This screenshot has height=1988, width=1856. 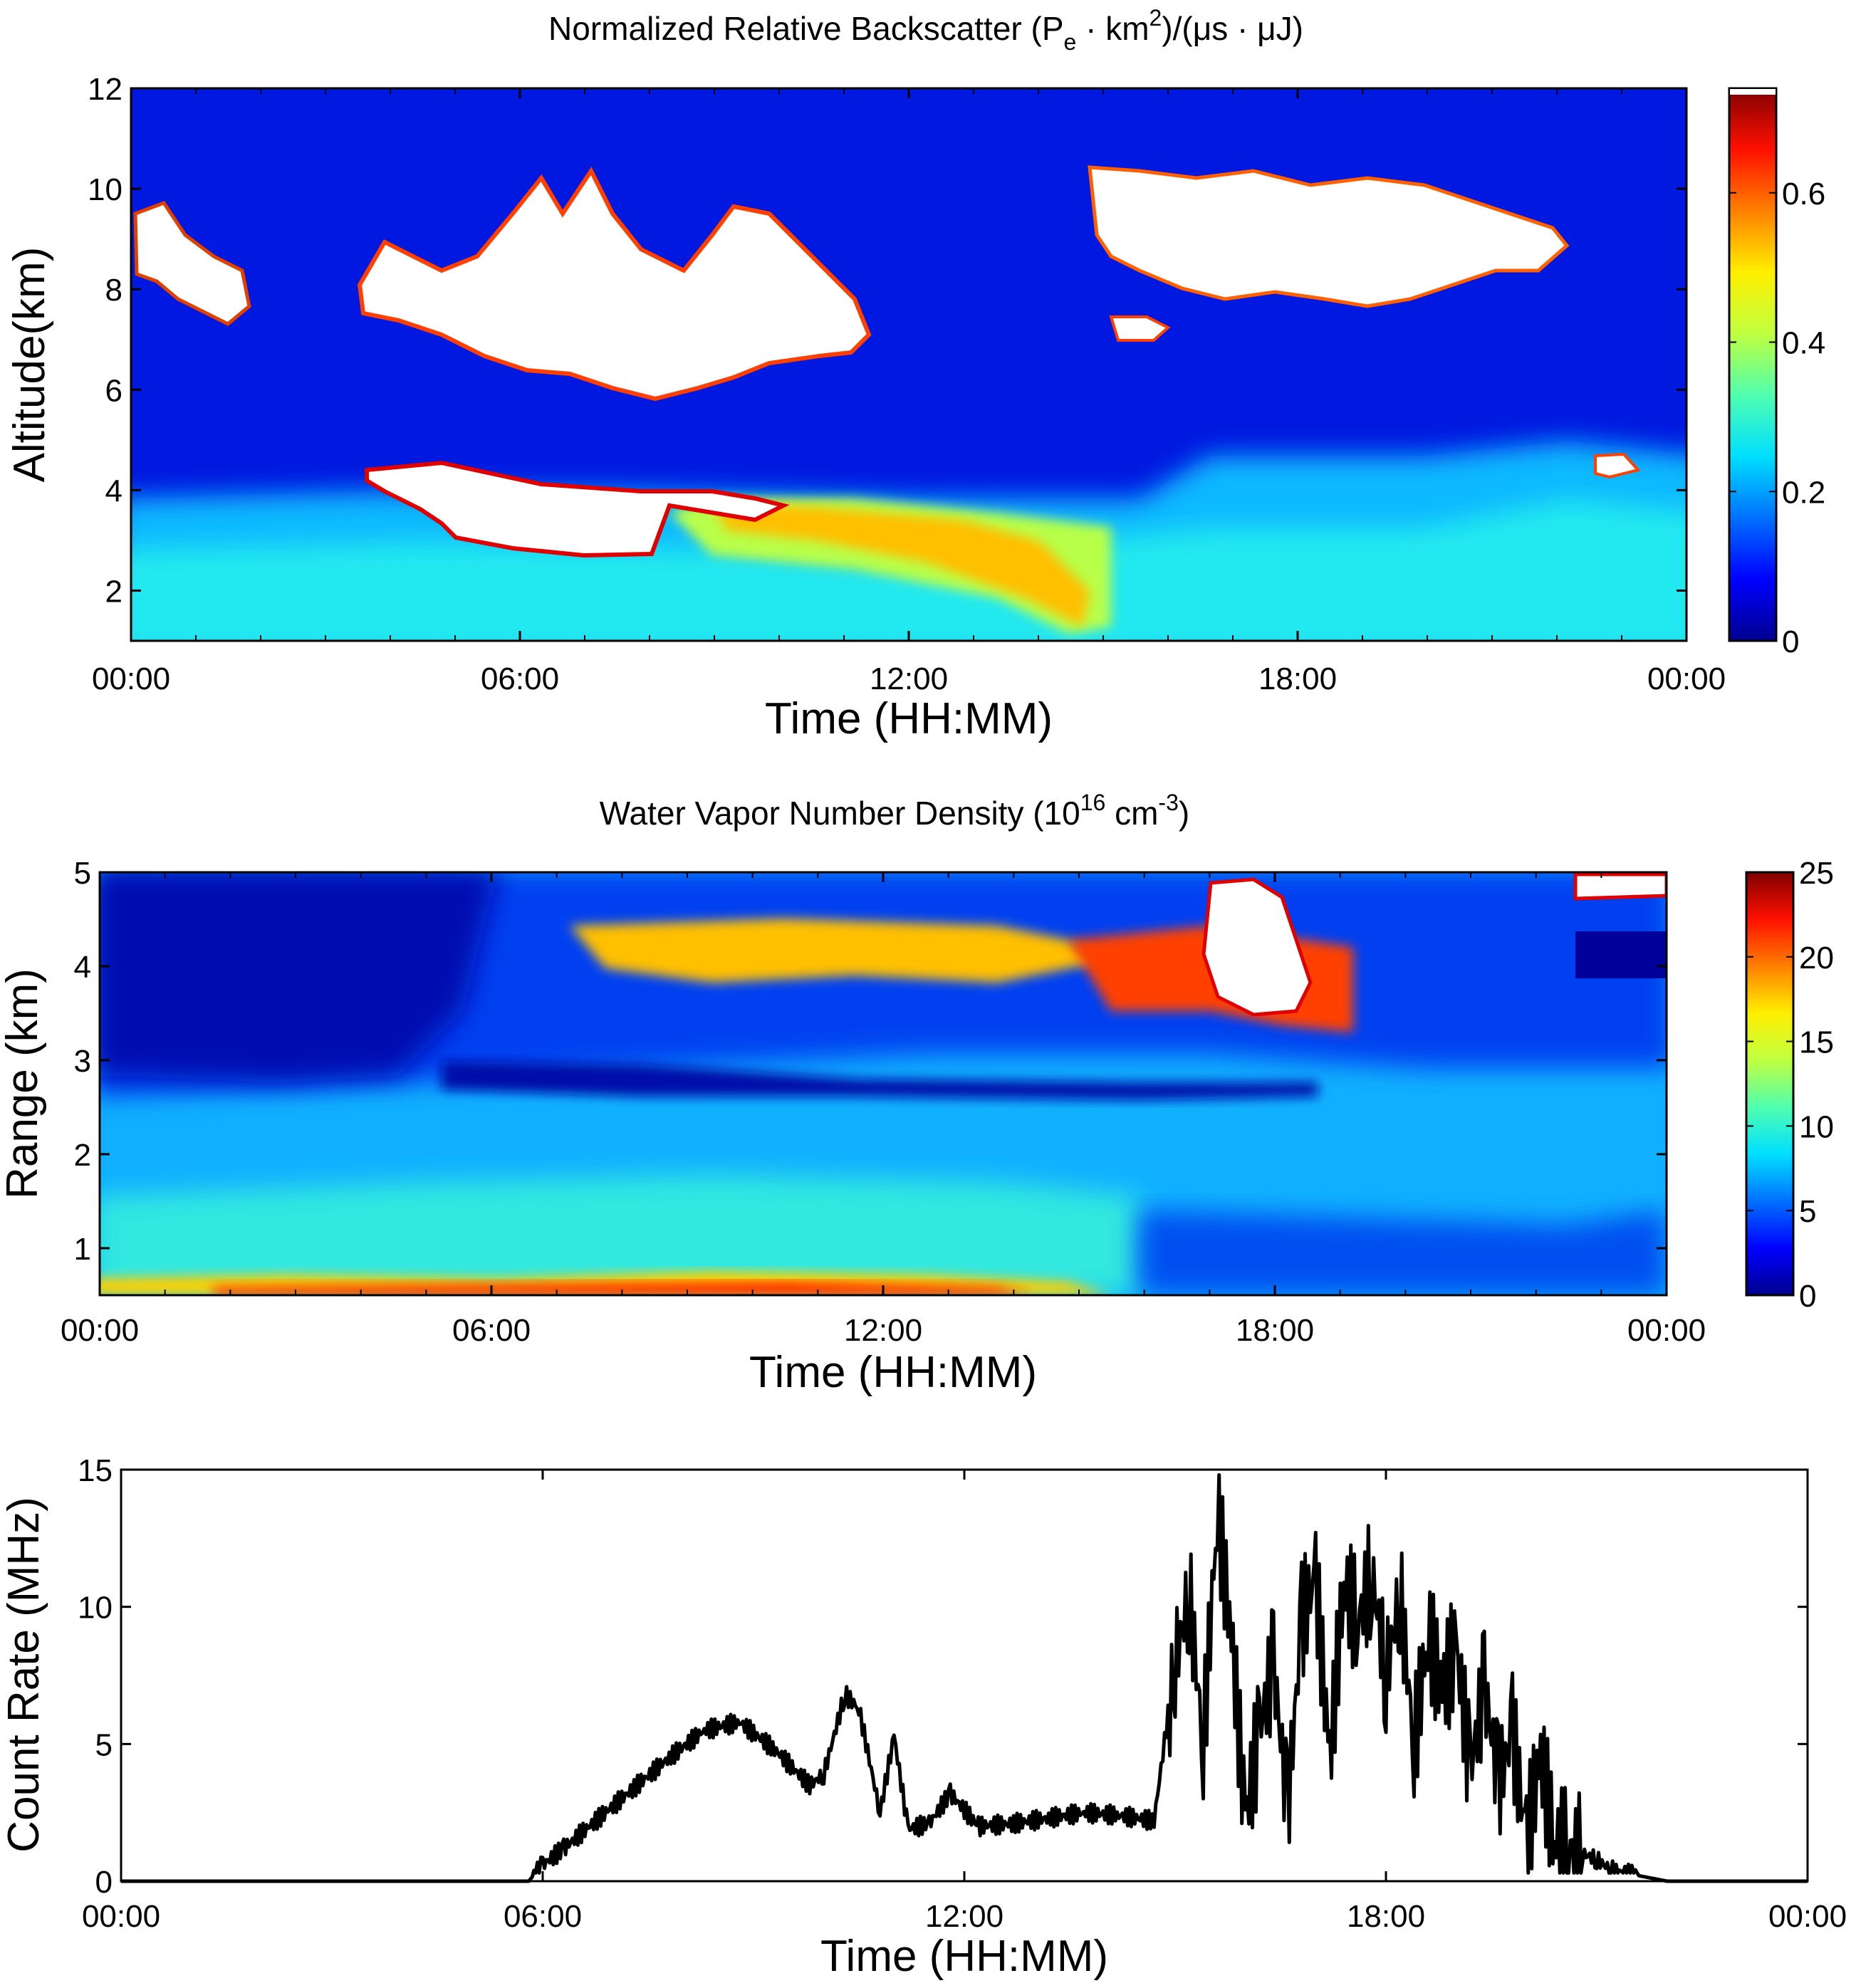 What do you see at coordinates (840, 814) in the screenshot?
I see `water-vapor-title-pre: Water Vapor Number Density (10` at bounding box center [840, 814].